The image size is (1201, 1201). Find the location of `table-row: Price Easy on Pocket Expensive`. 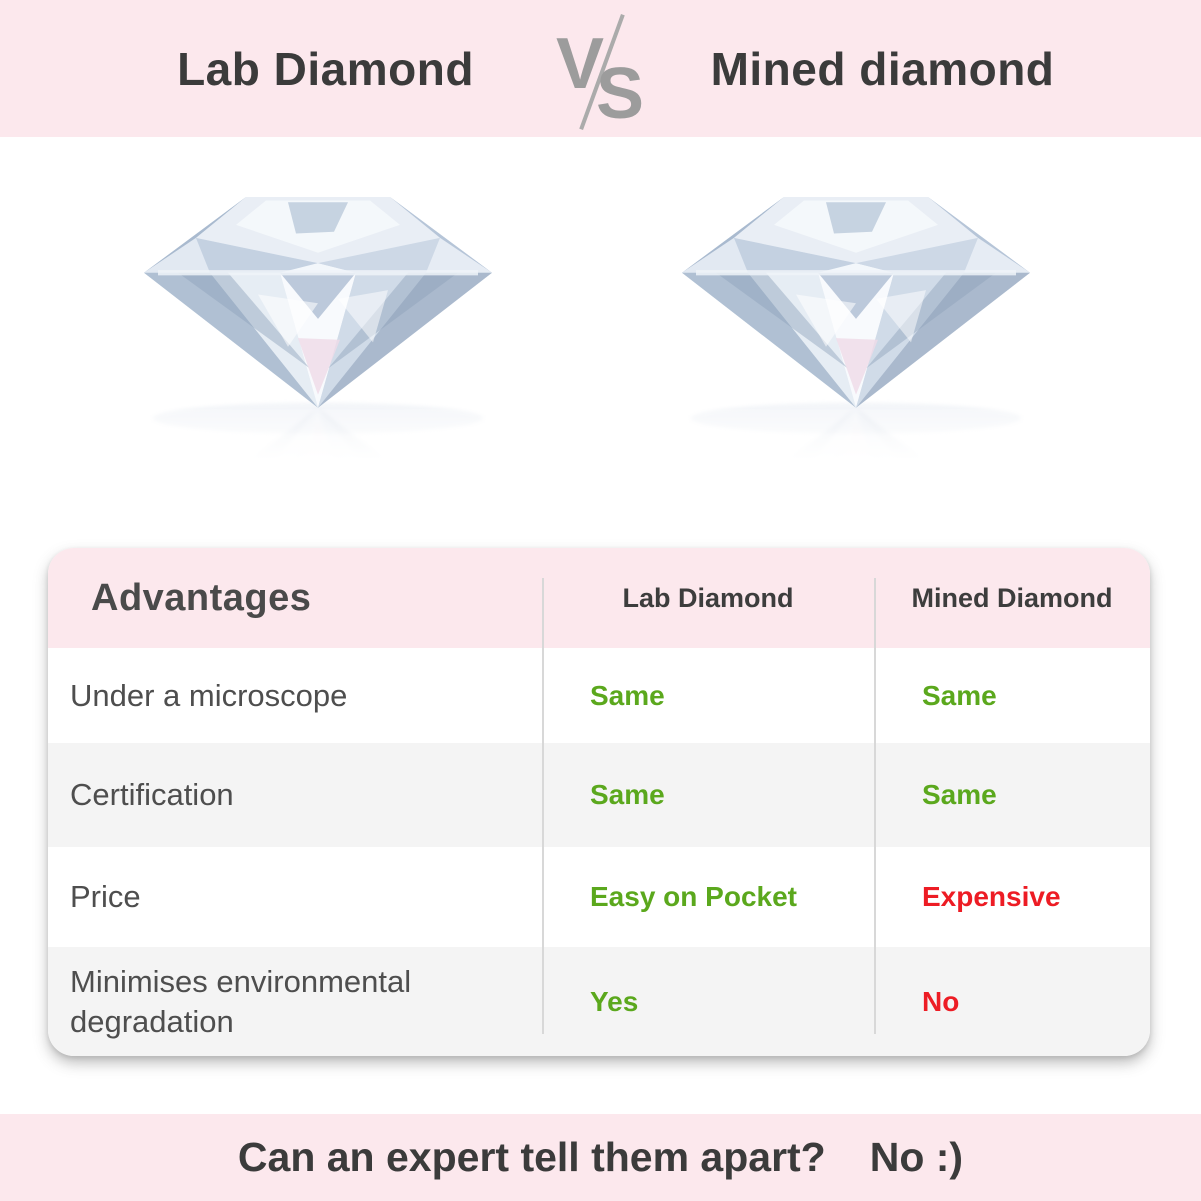

table-row: Price Easy on Pocket Expensive is located at coordinates (599, 897).